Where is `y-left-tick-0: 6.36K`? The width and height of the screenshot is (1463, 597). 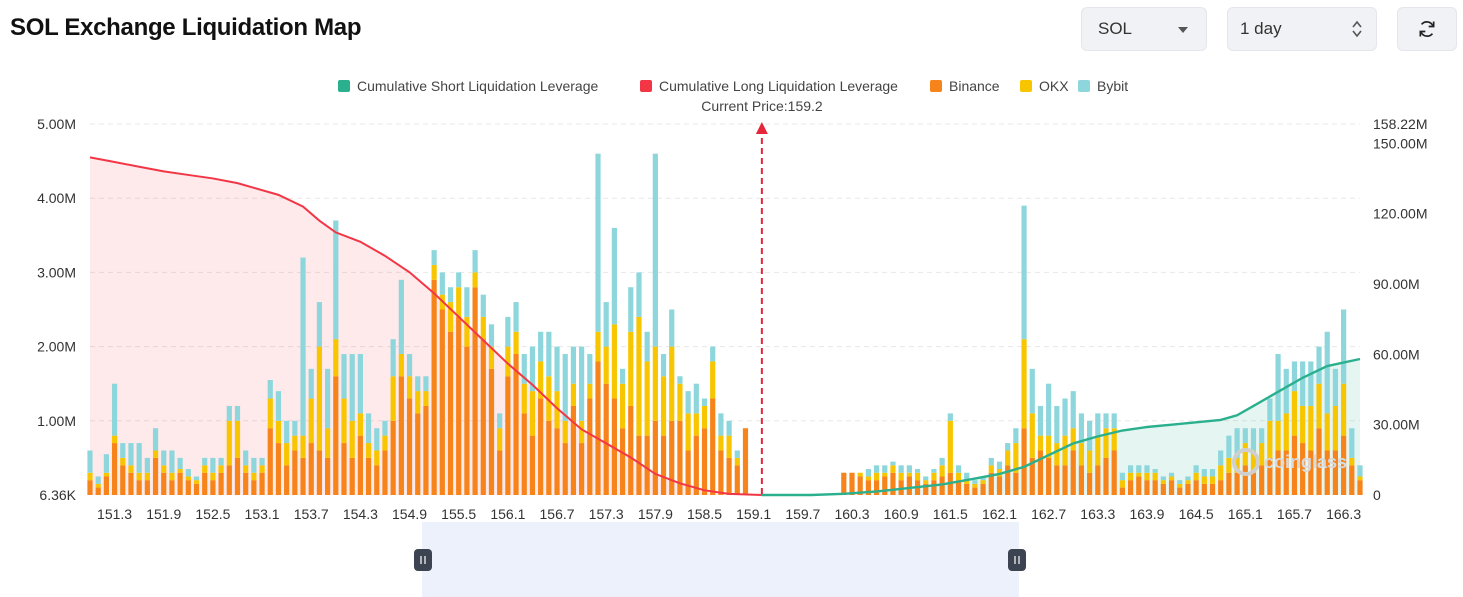
y-left-tick-0: 6.36K is located at coordinates (57, 495).